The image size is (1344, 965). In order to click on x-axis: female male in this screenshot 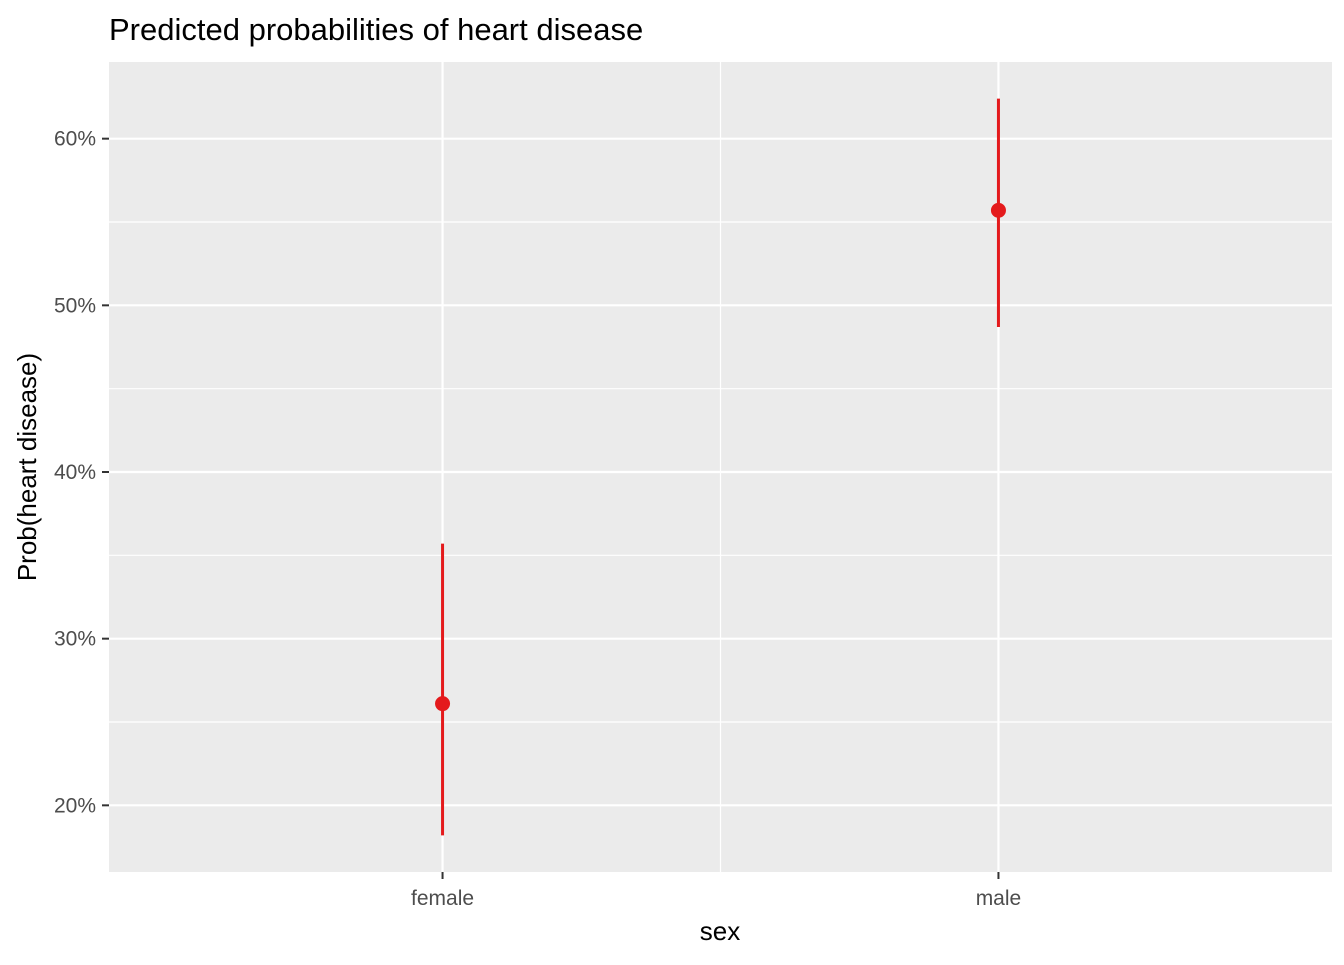, I will do `click(716, 891)`.